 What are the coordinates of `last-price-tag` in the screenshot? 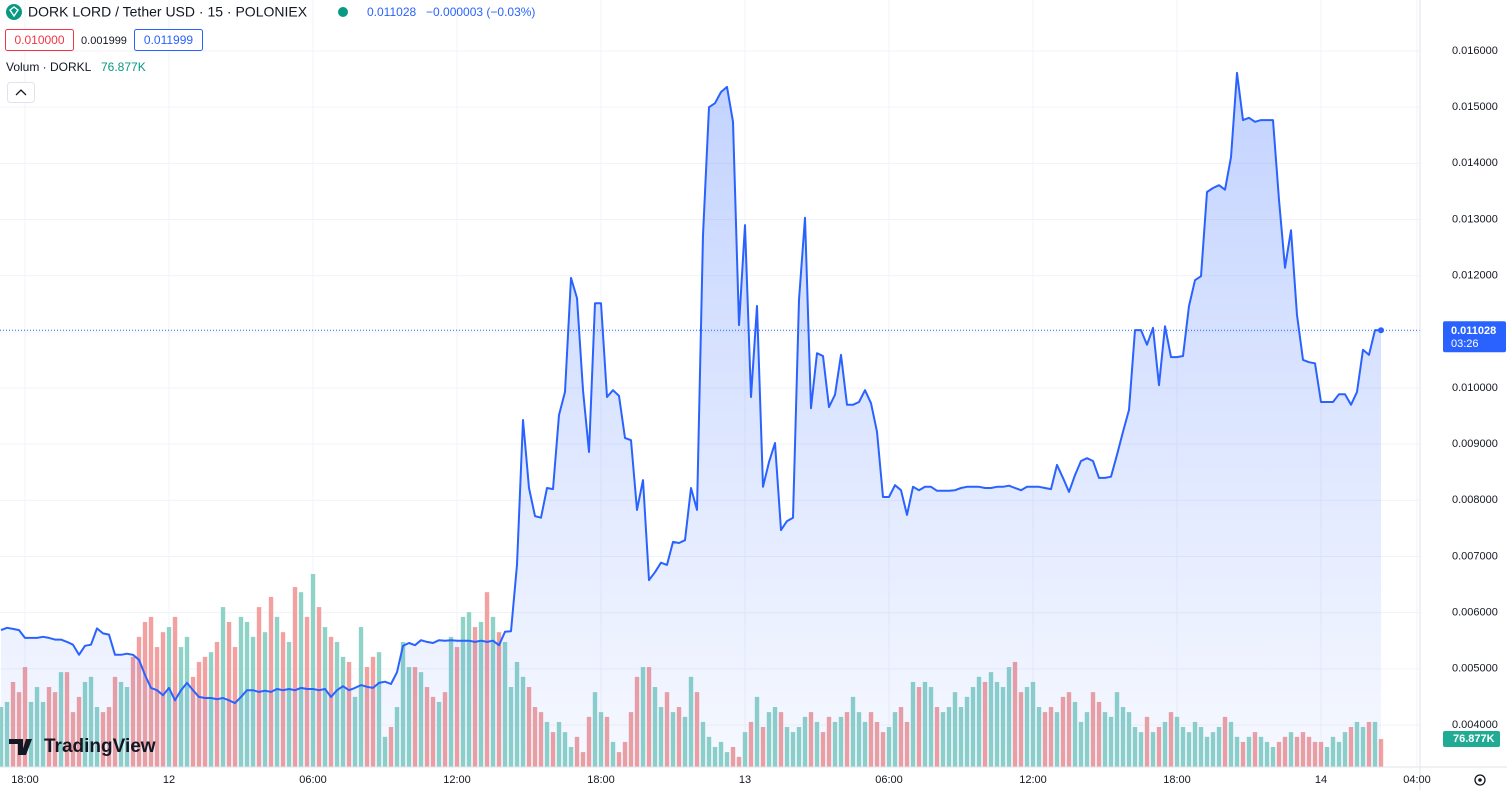 It's located at (1474, 337).